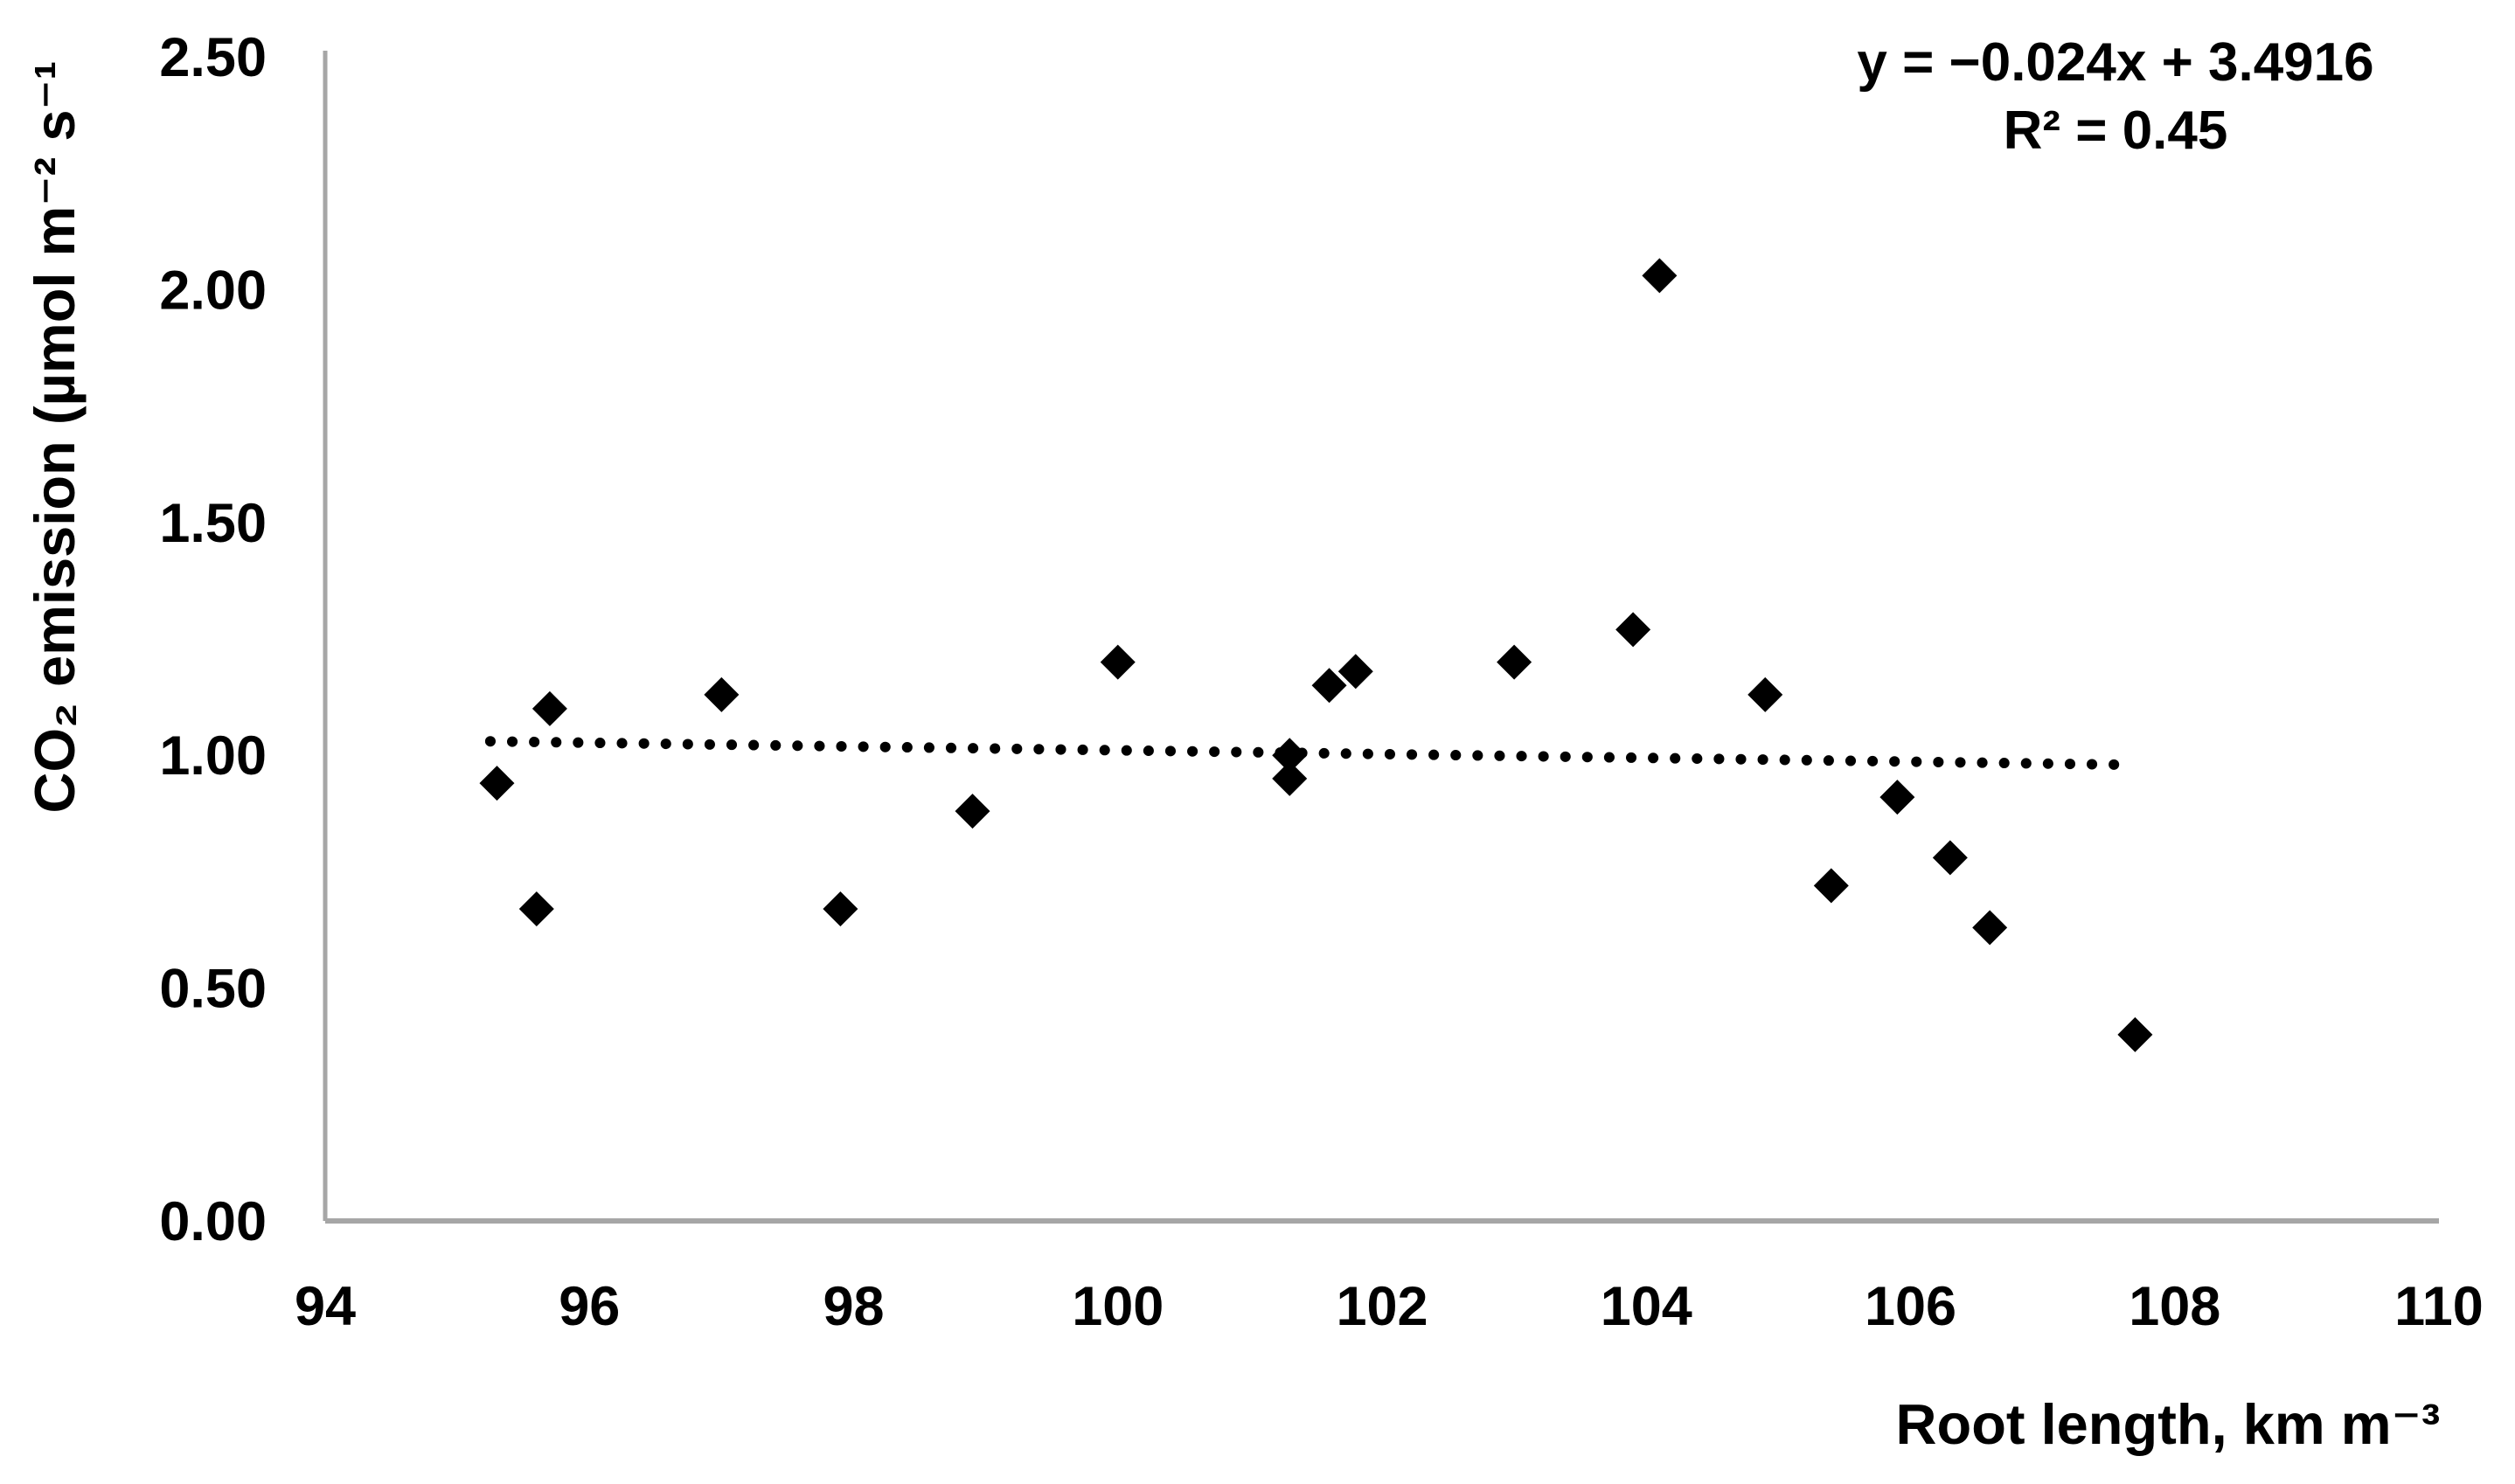 The image size is (2515, 1484). What do you see at coordinates (213, 1221) in the screenshot?
I see `y-tick-label: 0.00` at bounding box center [213, 1221].